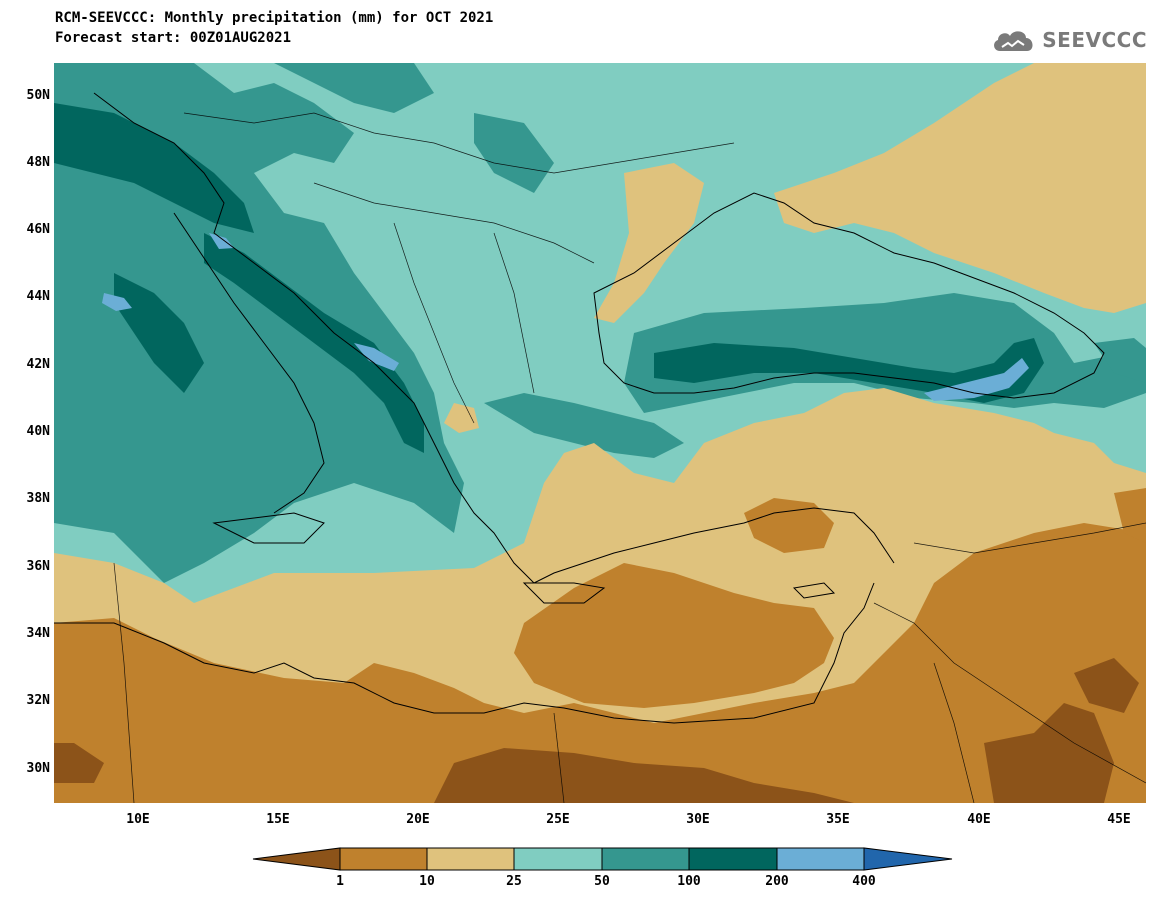 The image size is (1165, 907). What do you see at coordinates (38, 95) in the screenshot?
I see `lat-label: 50N` at bounding box center [38, 95].